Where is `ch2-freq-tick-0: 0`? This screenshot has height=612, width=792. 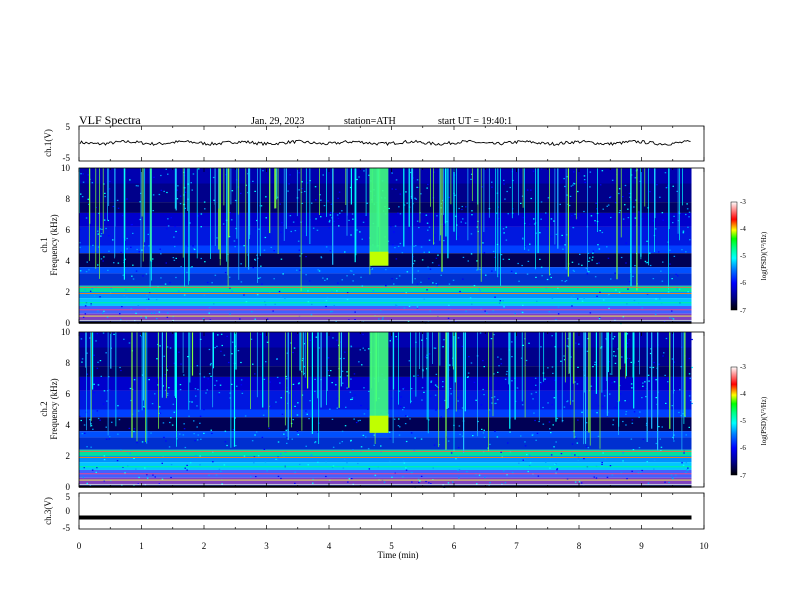
ch2-freq-tick-0: 0 is located at coordinates (68, 487).